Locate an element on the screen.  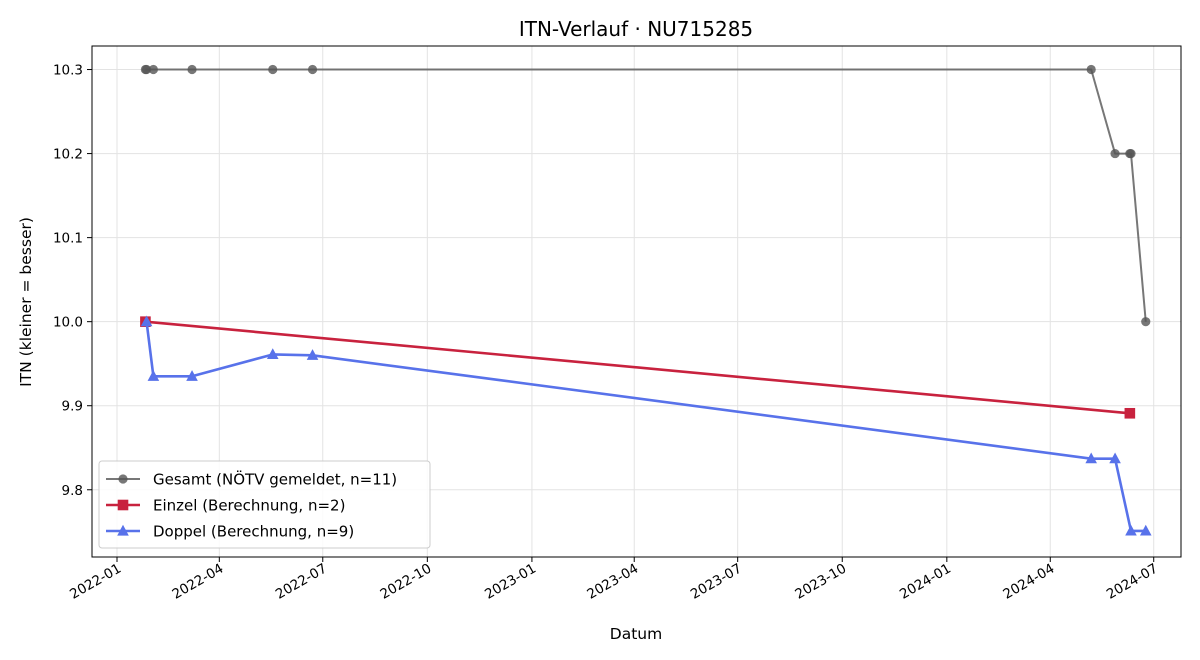
x-tick-label: 2023-01 is located at coordinates (510, 582).